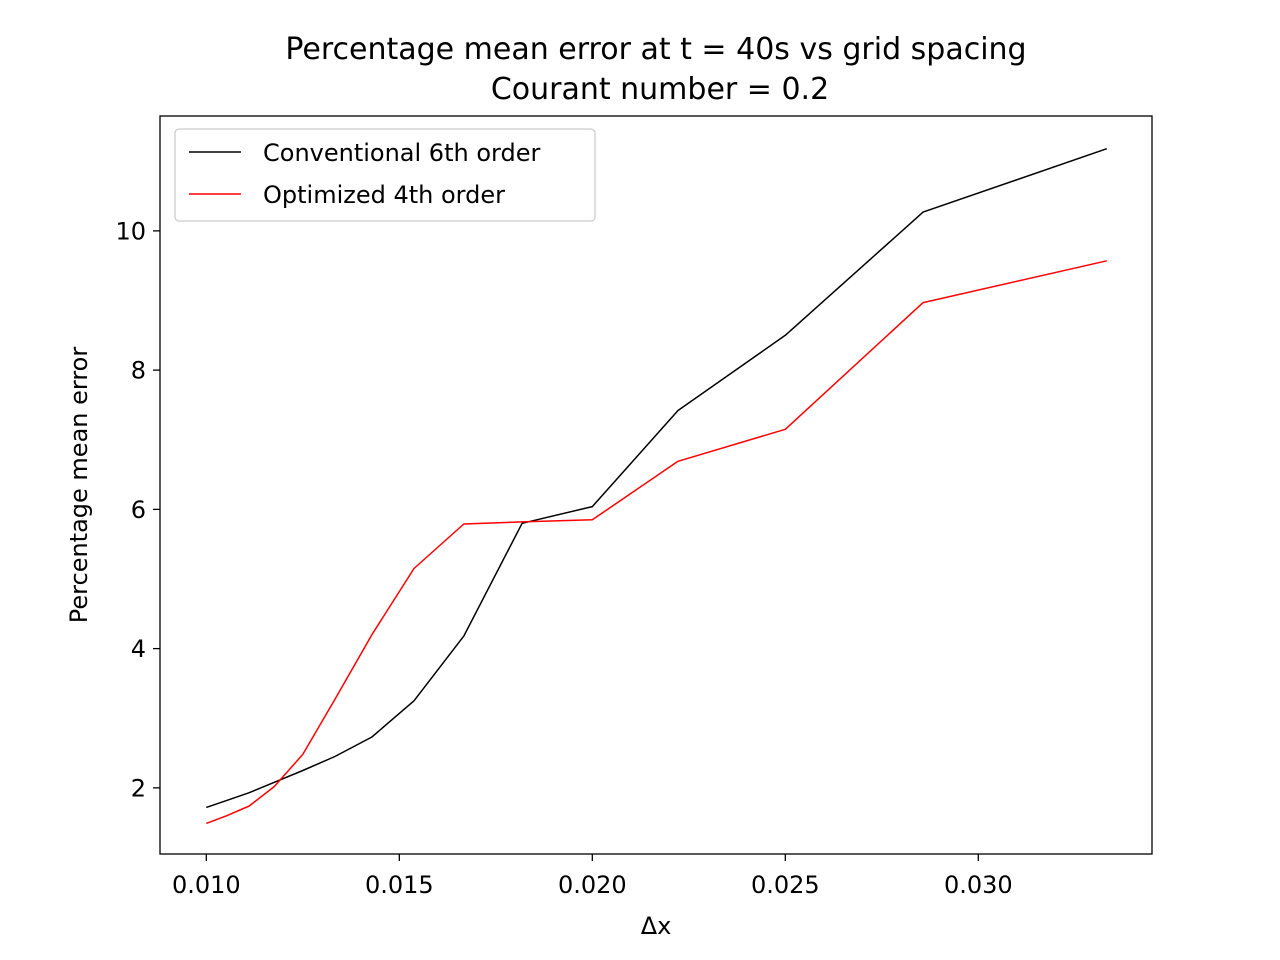 The image size is (1280, 960). I want to click on y-tick-label: 10, so click(130, 231).